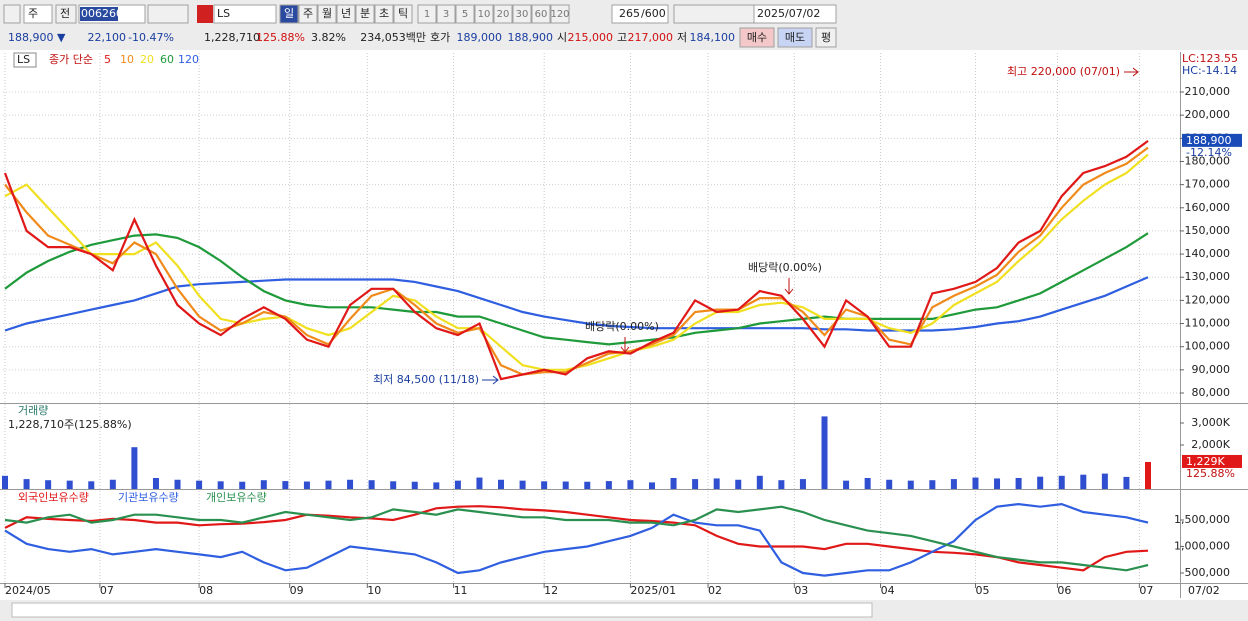 This screenshot has width=1248, height=621. What do you see at coordinates (795, 14) in the screenshot?
I see `date-box` at bounding box center [795, 14].